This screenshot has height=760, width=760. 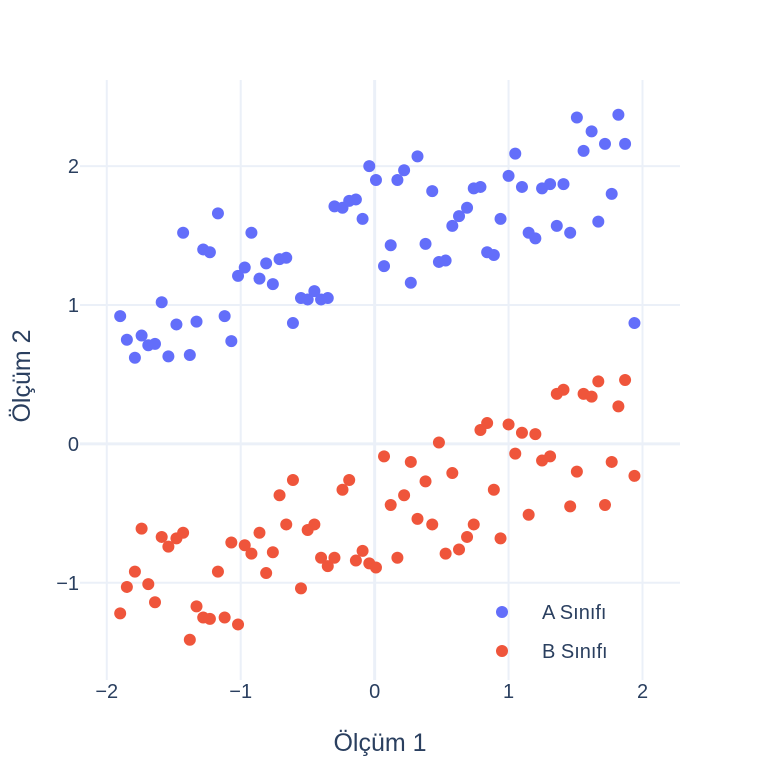 I want to click on legend-item: B Sınıfı, so click(x=552, y=652).